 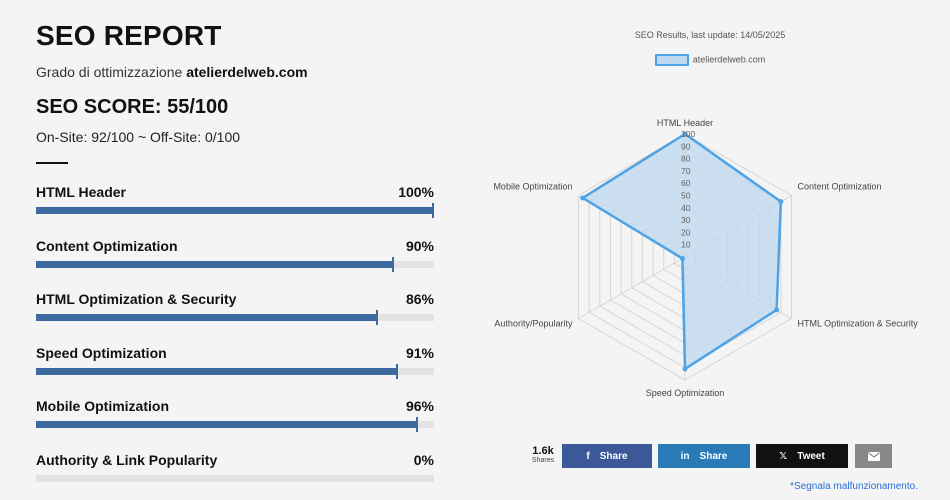 I want to click on metric-label: Authority & Link Popularity, so click(x=127, y=459).